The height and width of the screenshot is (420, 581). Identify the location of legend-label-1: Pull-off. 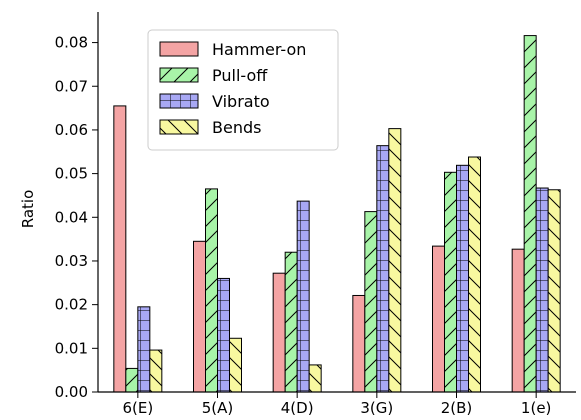
(240, 75).